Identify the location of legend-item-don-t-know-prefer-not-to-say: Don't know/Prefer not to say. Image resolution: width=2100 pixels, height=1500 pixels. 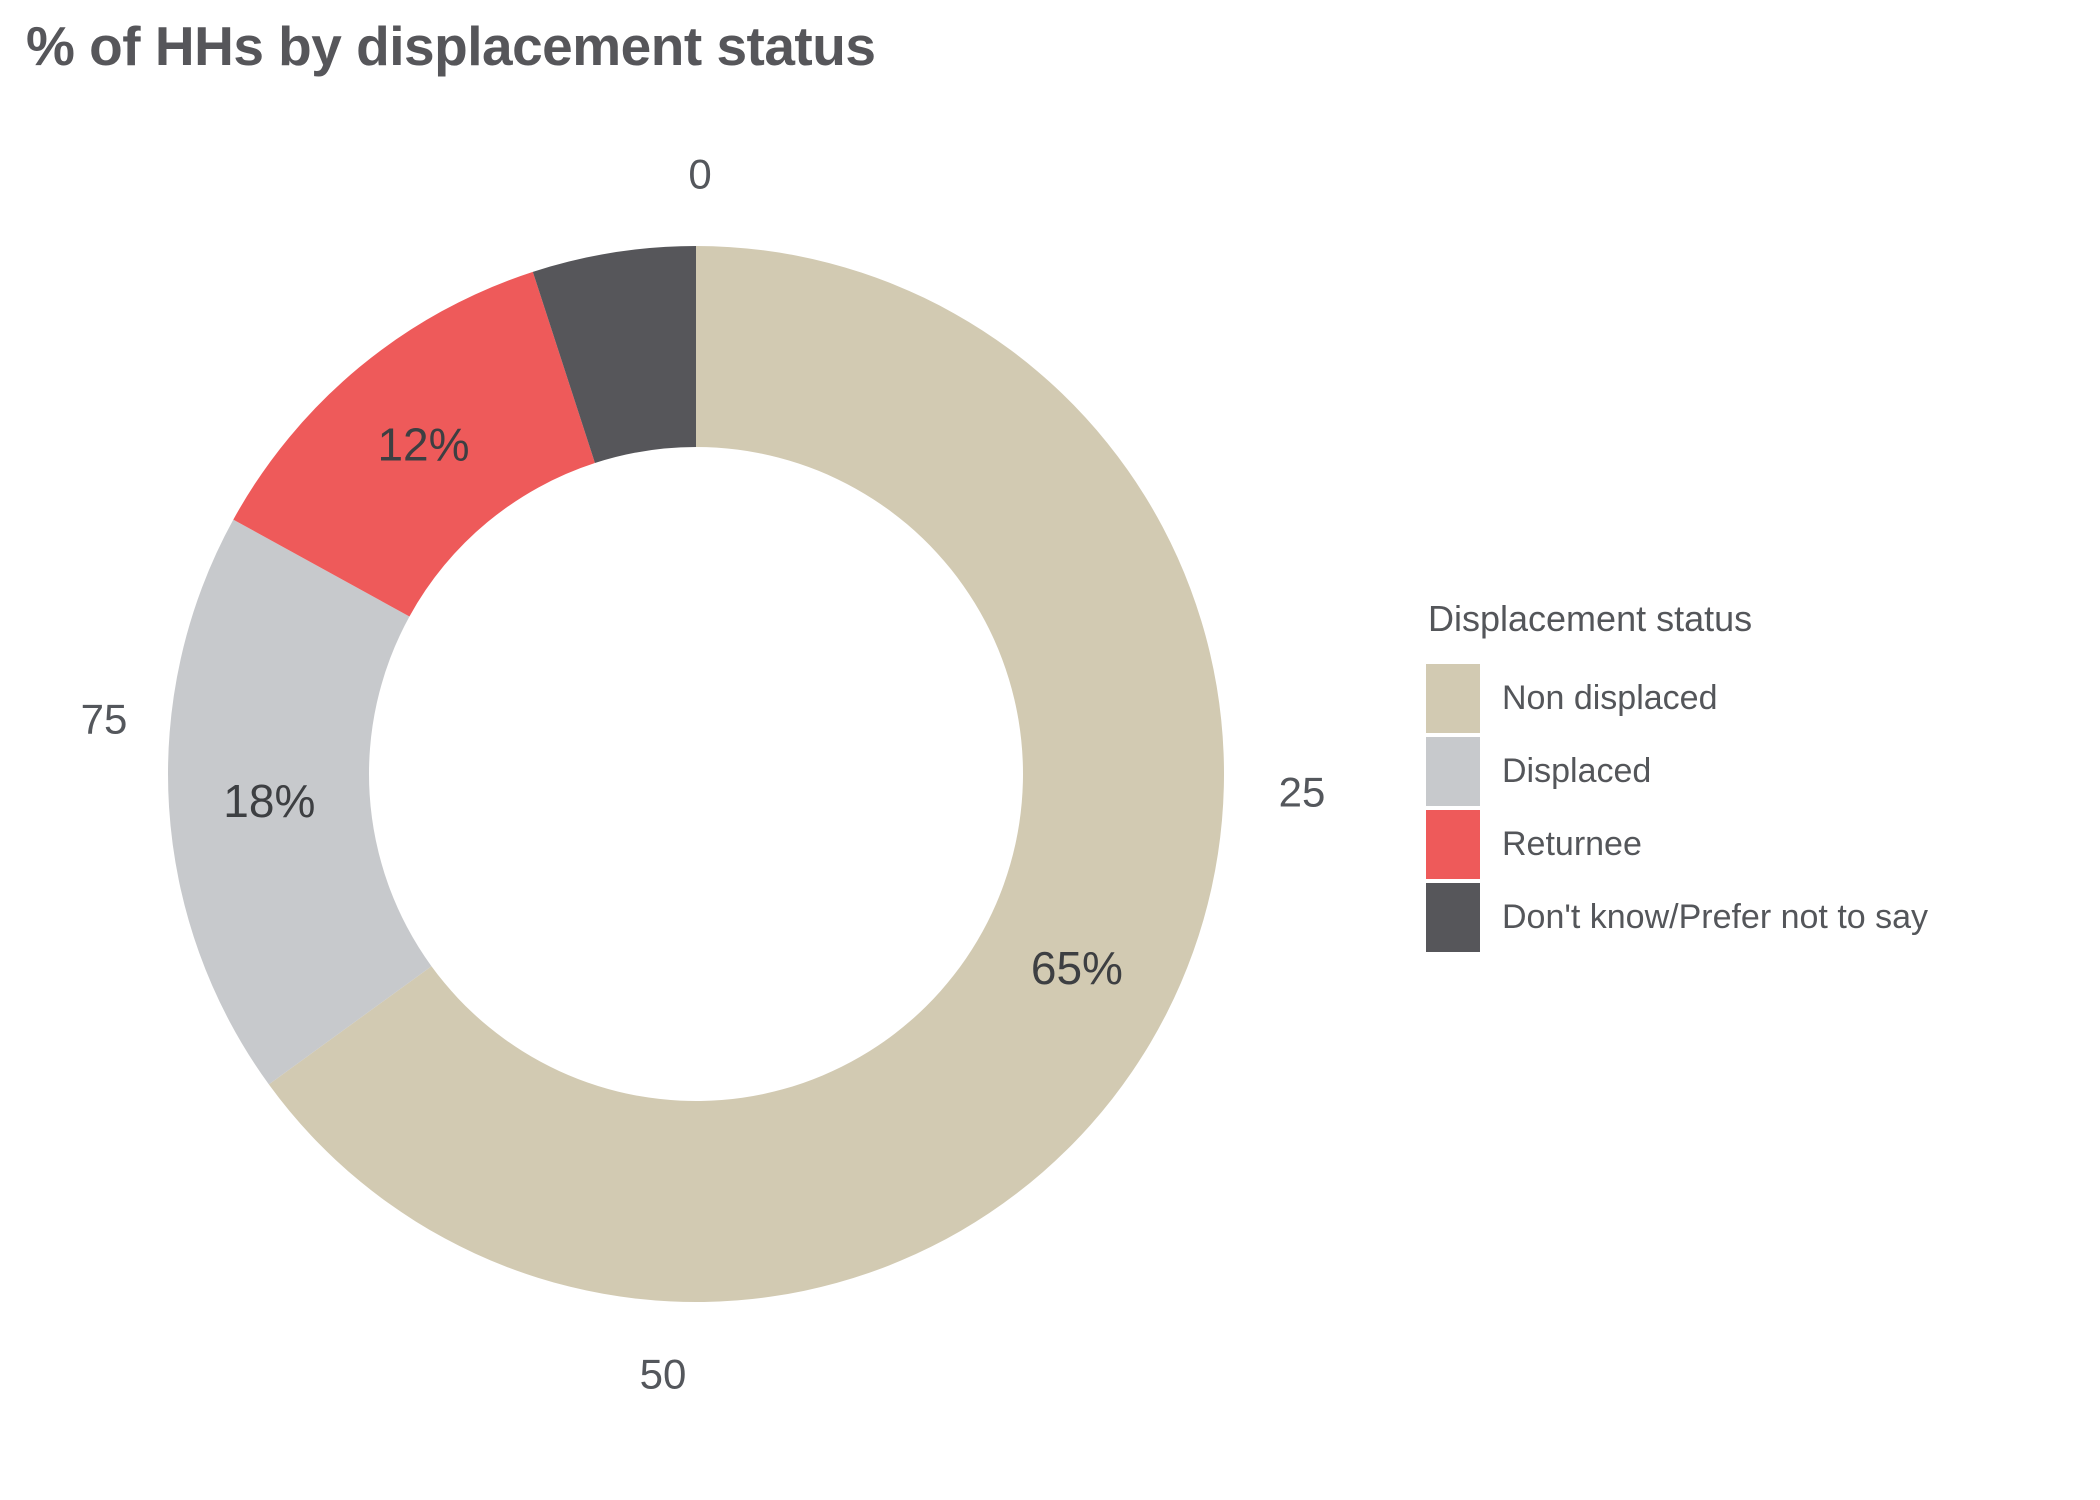
(1677, 917).